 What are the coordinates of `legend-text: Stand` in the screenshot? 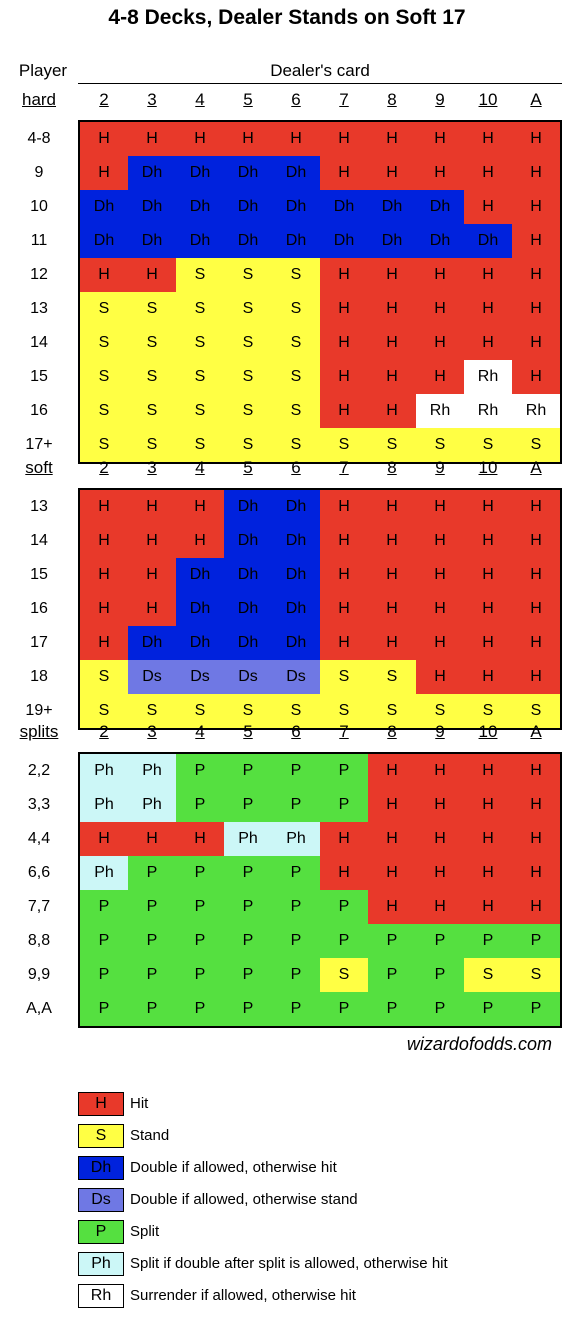 It's located at (150, 1135).